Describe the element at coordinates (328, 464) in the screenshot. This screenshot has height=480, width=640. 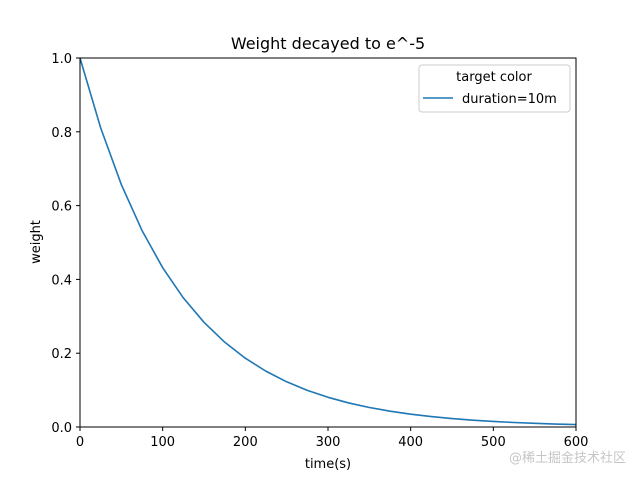
I see `x-axis-label: time(s)` at that location.